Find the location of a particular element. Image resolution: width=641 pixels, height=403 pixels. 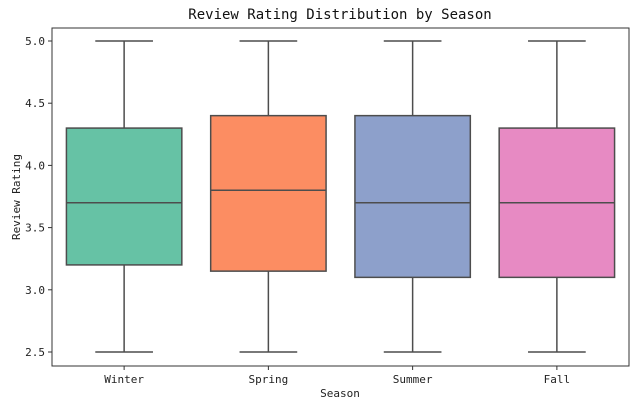

y-tick-label: 2.5 is located at coordinates (35, 352).